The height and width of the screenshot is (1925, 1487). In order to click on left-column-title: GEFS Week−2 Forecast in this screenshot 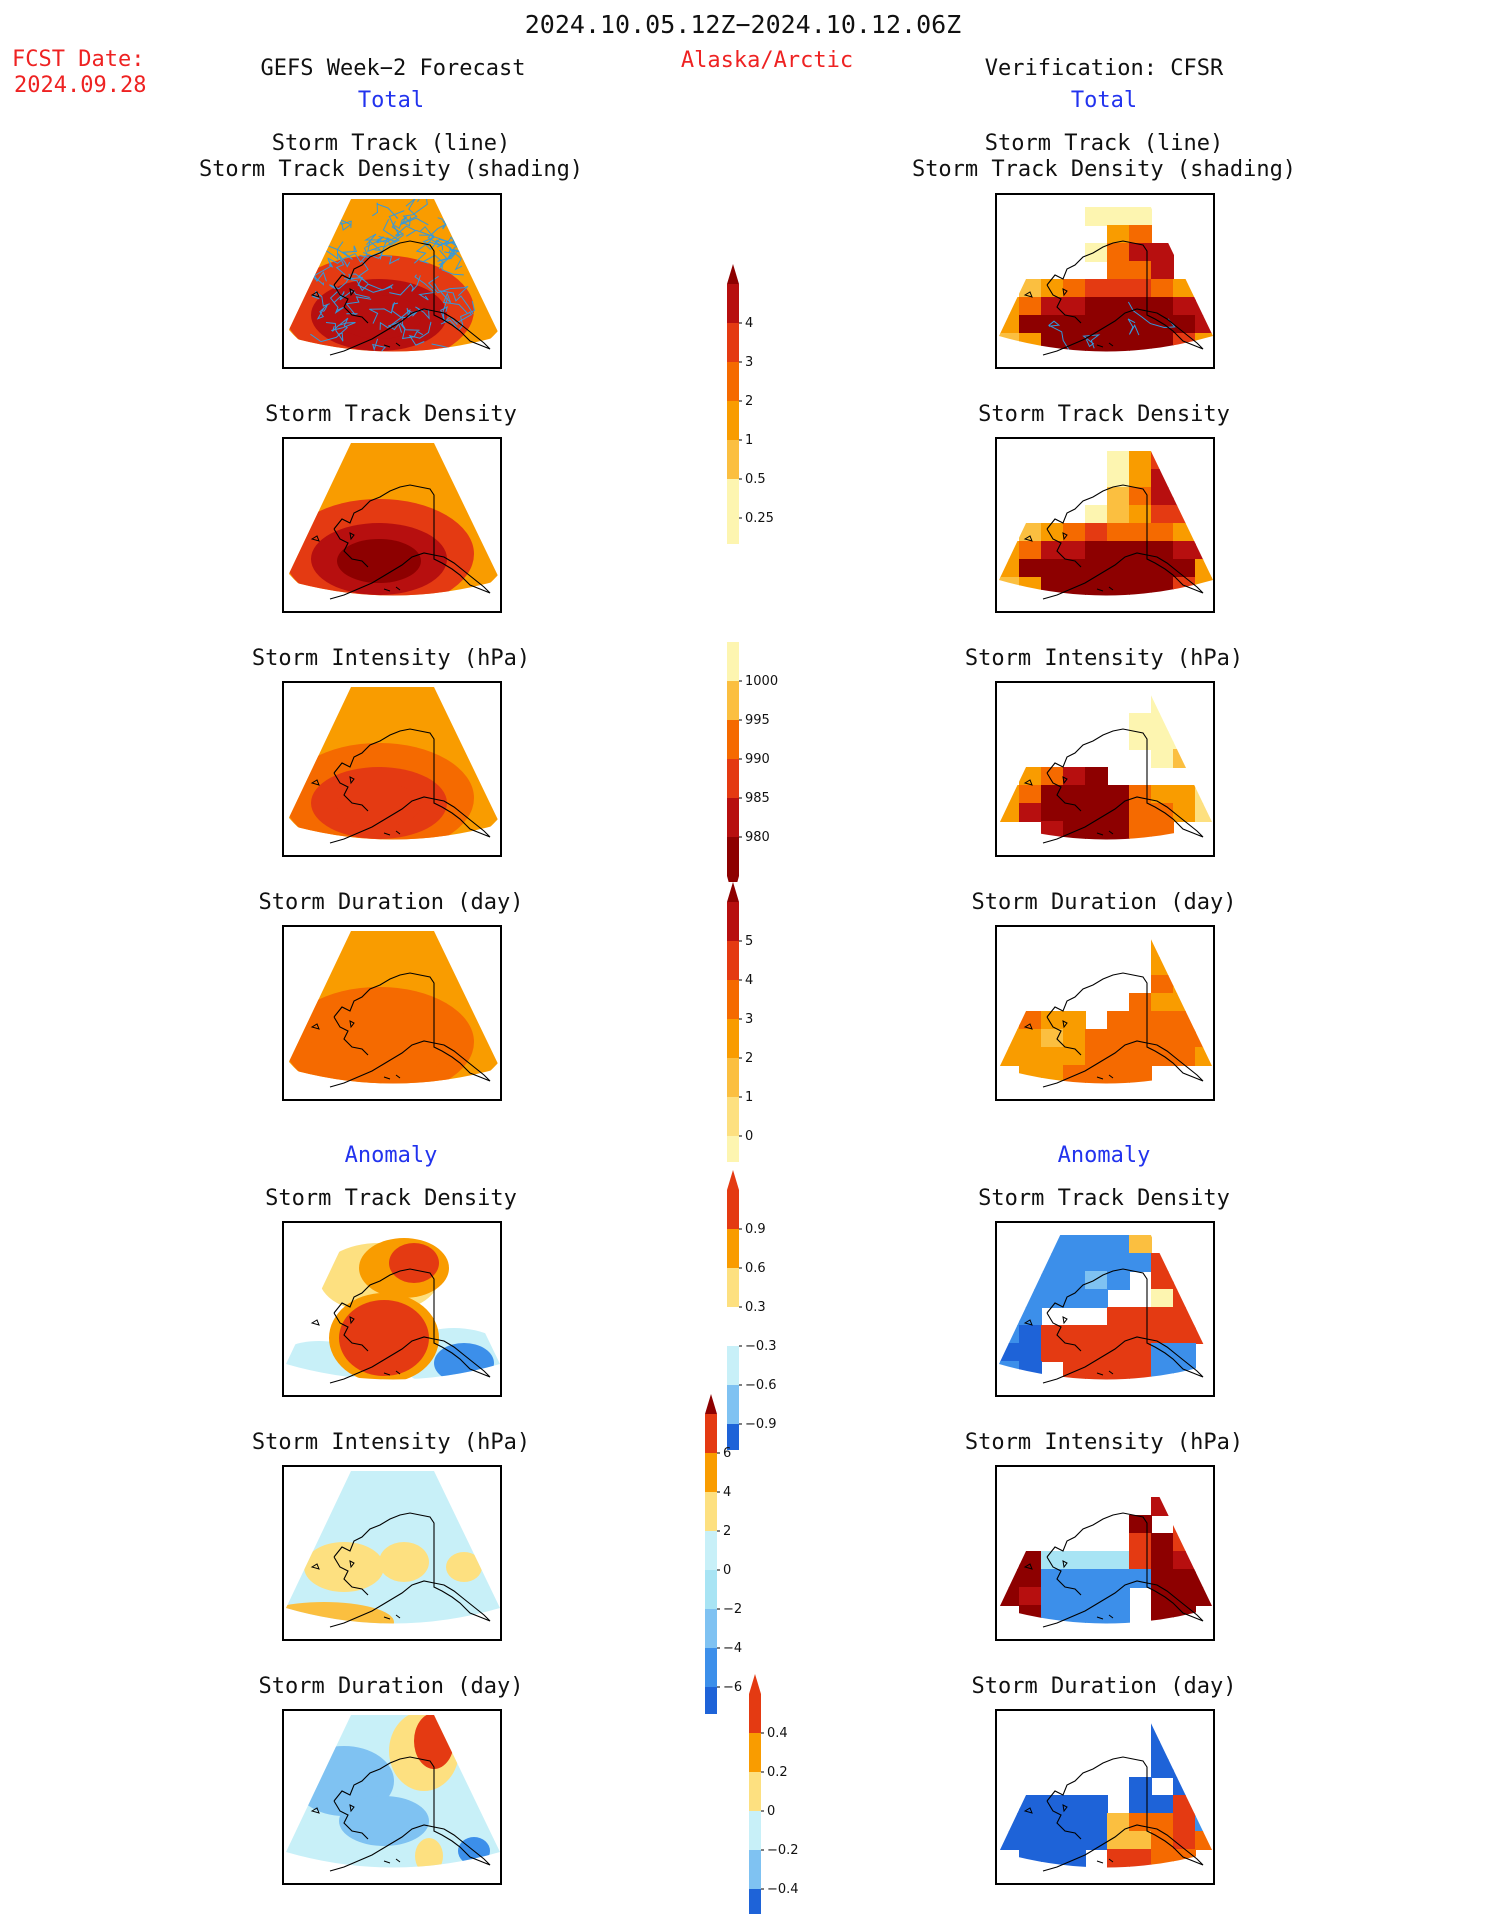, I will do `click(393, 68)`.